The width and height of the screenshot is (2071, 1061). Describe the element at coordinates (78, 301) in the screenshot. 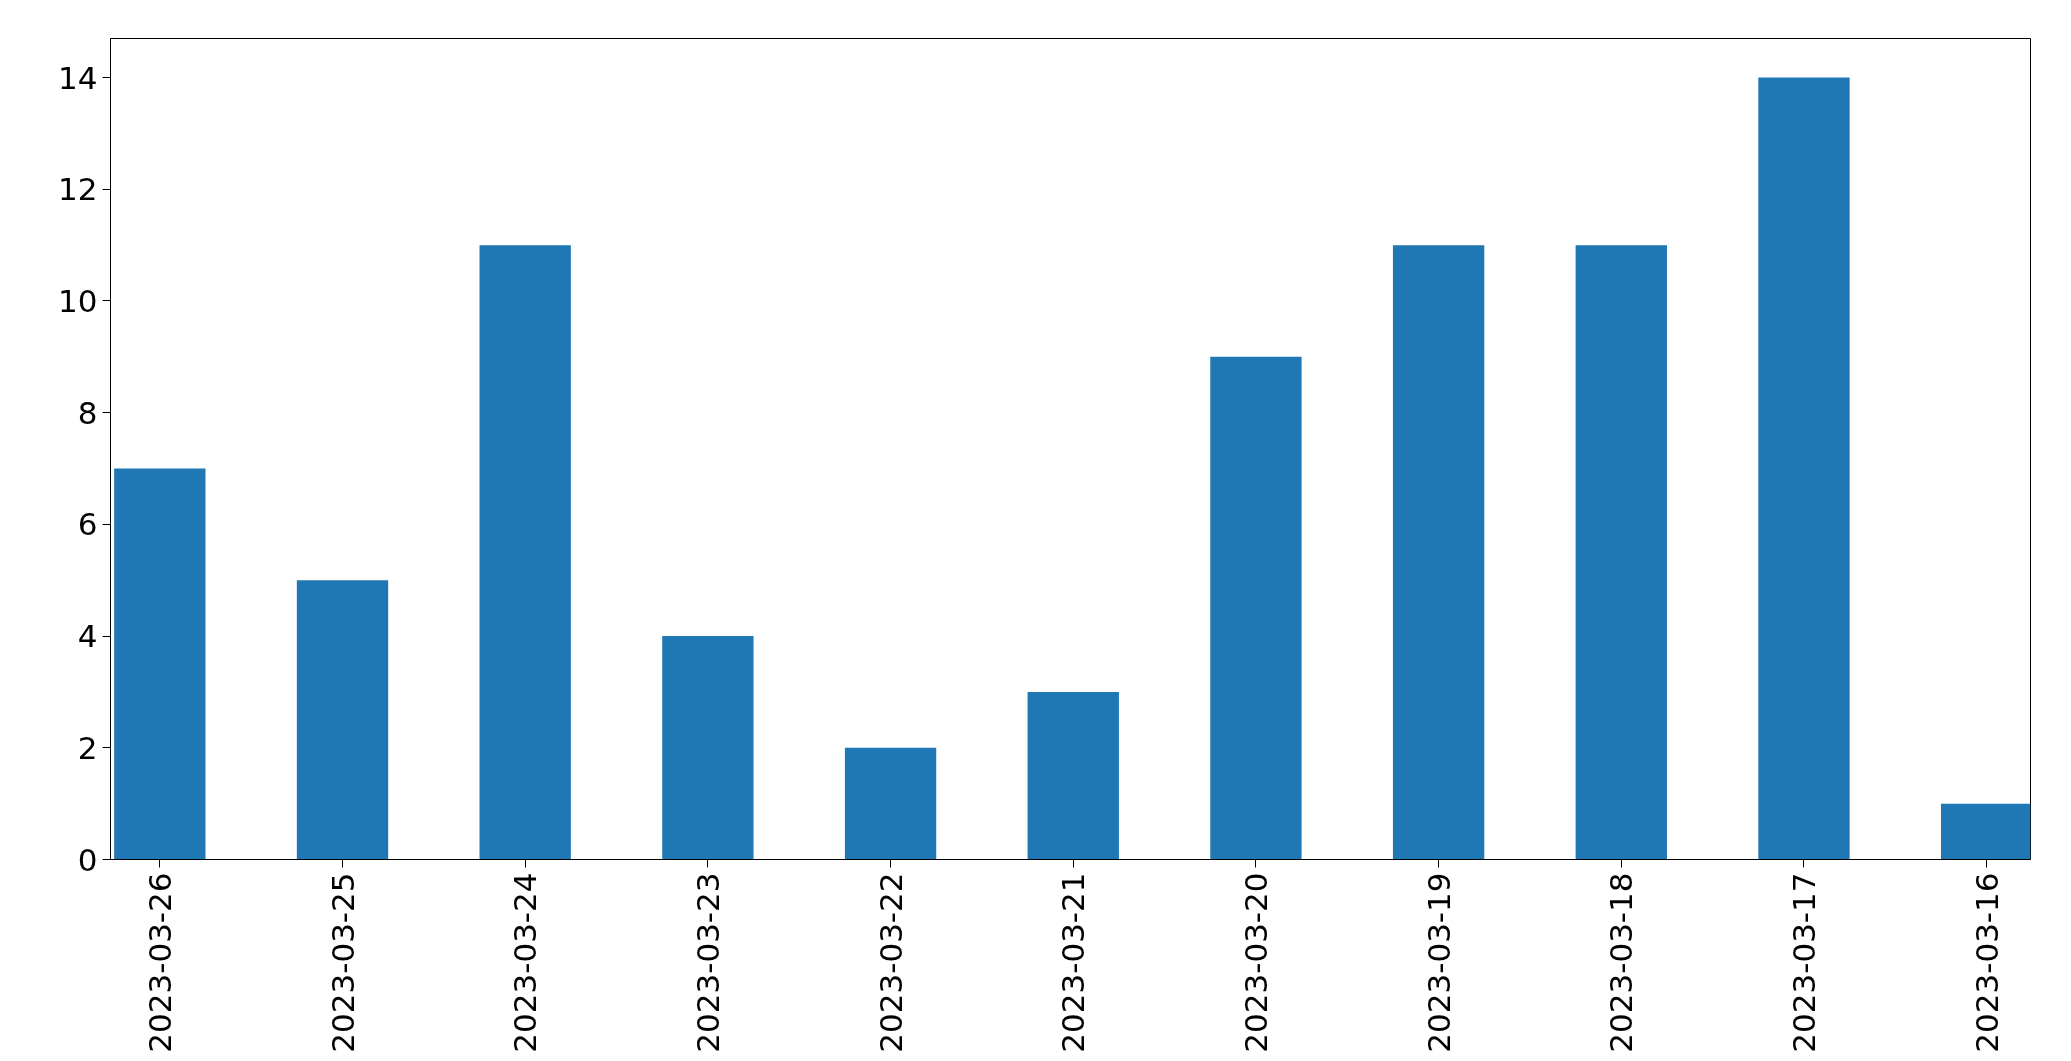

I see `y-tick-label: 10` at that location.